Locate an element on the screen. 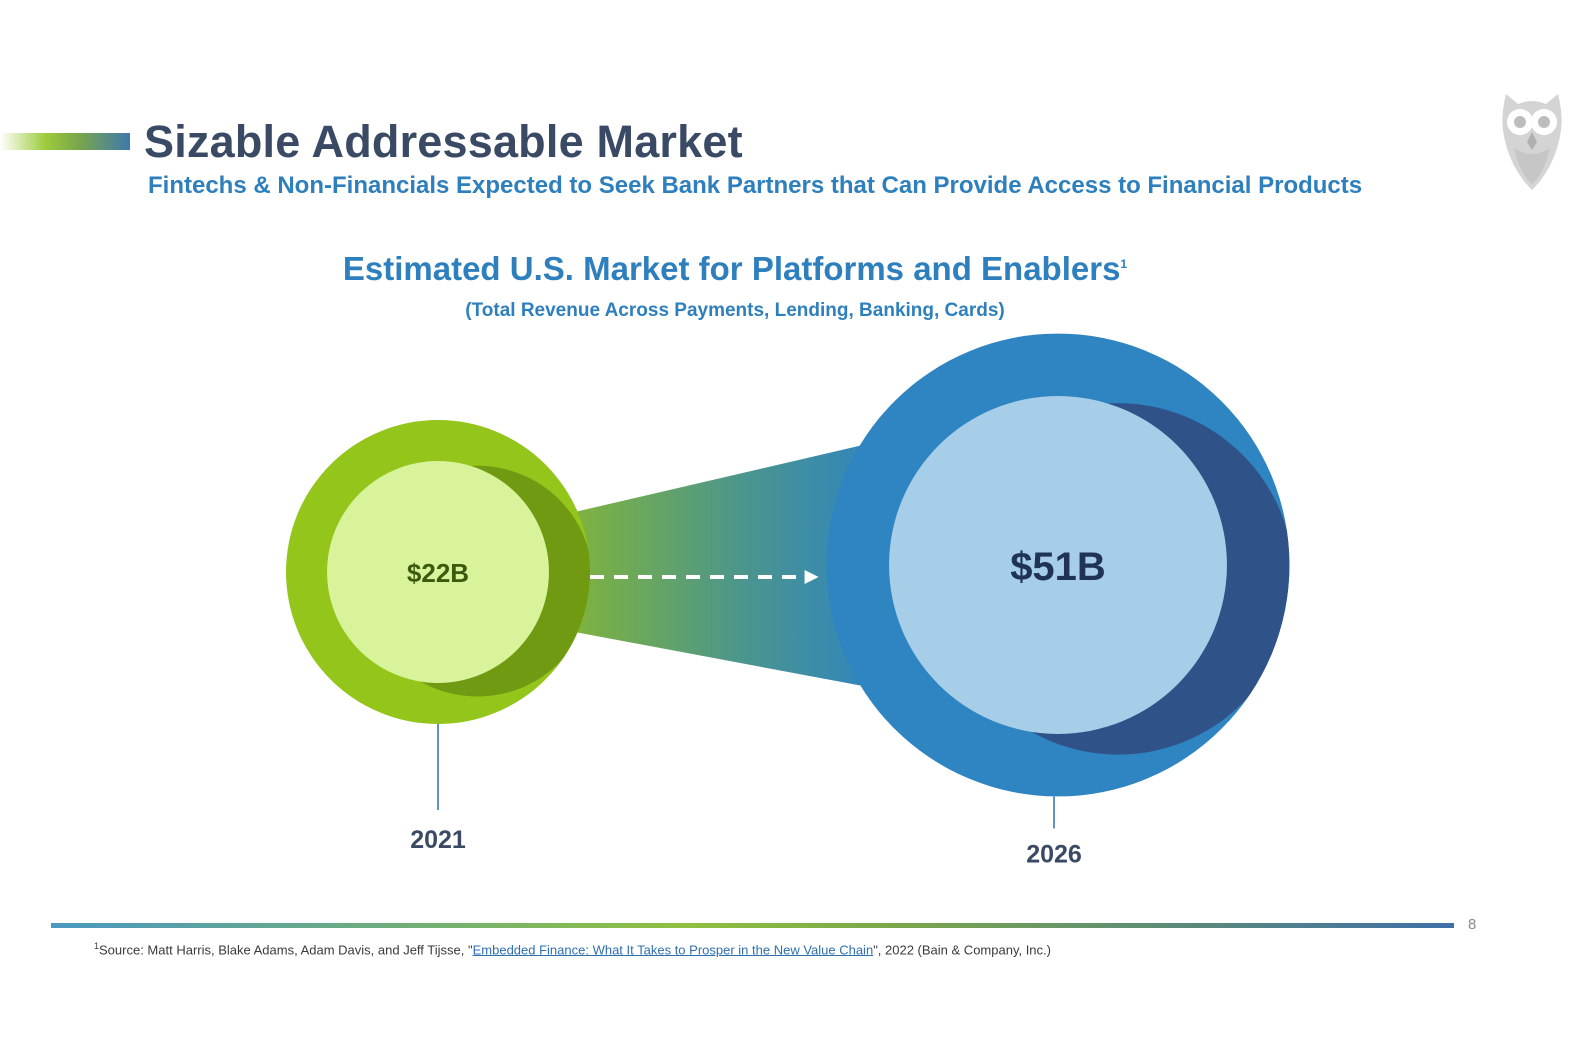 The width and height of the screenshot is (1595, 1055). chart-title-footnote-marker: 1 is located at coordinates (1124, 264).